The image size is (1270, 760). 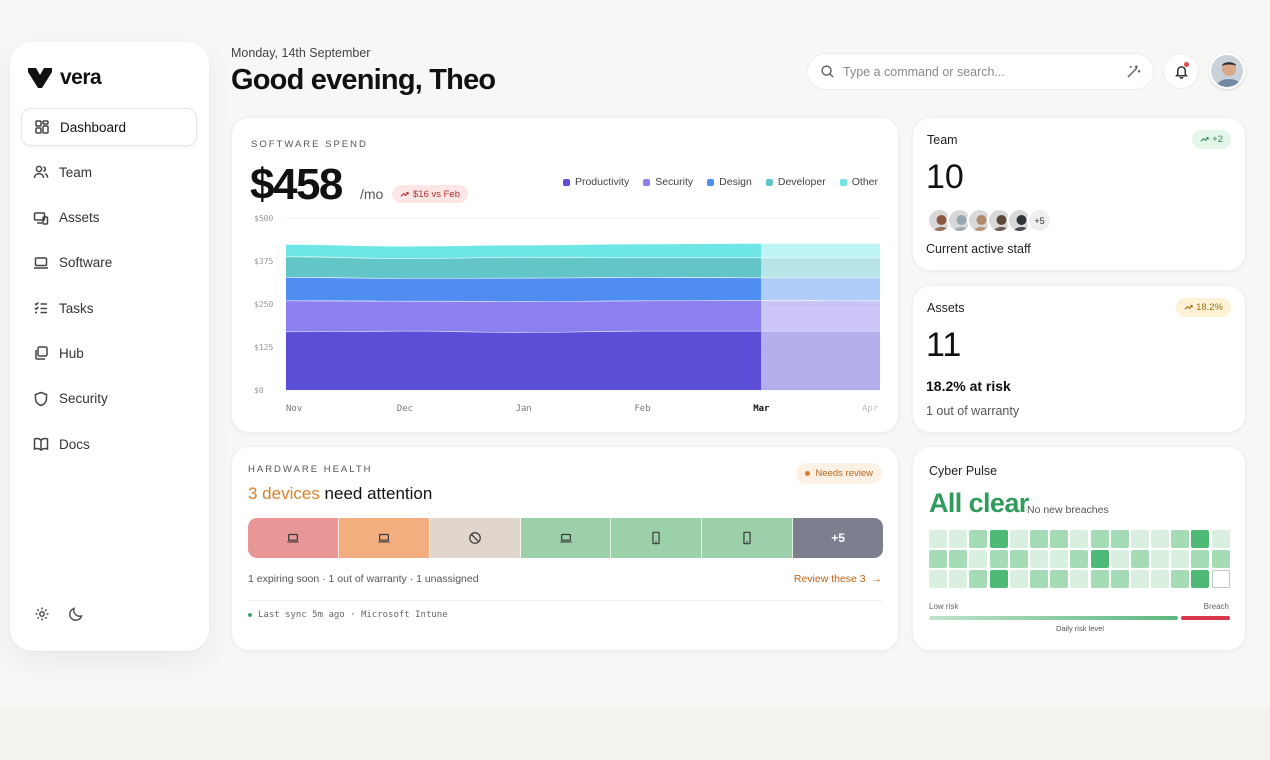 I want to click on legend-item: Design, so click(x=729, y=182).